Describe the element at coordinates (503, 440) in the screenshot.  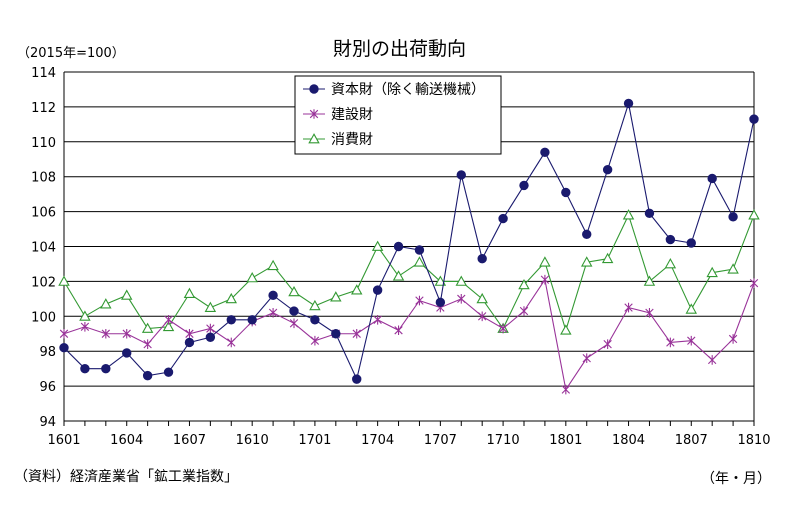
I see `x-tick-label: 1710` at that location.